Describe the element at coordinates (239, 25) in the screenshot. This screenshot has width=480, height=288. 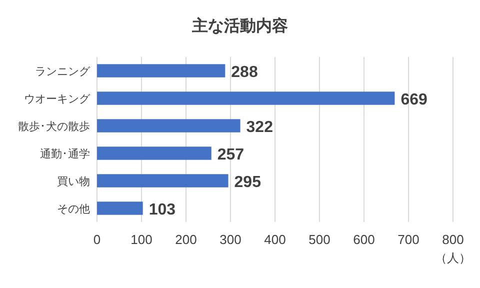
I see `chart-title: 主な活動内容` at that location.